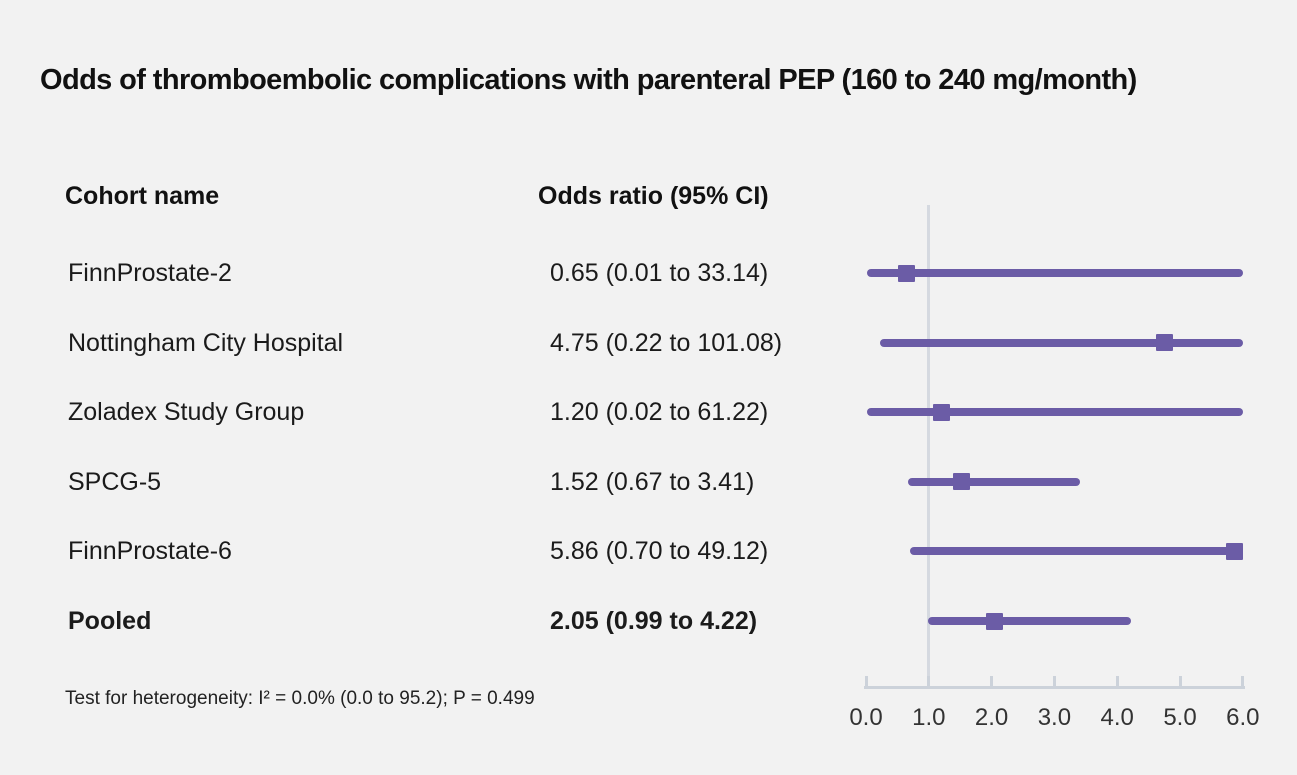  I want to click on row-cohort-name: FinnProstate-2, so click(150, 273).